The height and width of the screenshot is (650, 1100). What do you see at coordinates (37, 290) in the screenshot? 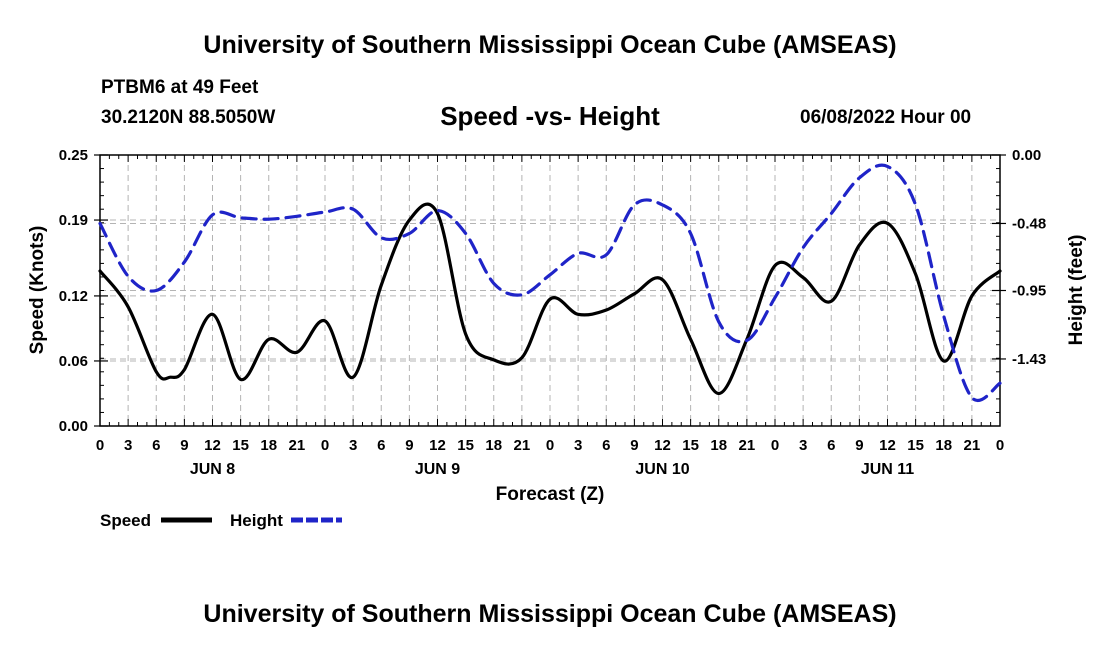
I see `y-axis-label: Speed (Knots)` at bounding box center [37, 290].